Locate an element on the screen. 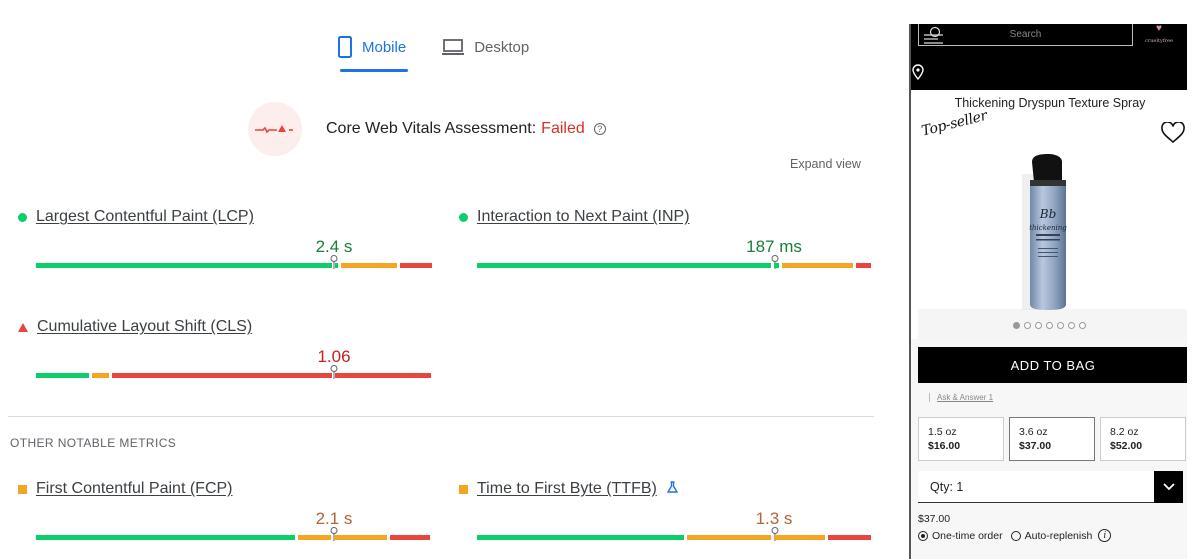  search-input: Search is located at coordinates (1025, 35).